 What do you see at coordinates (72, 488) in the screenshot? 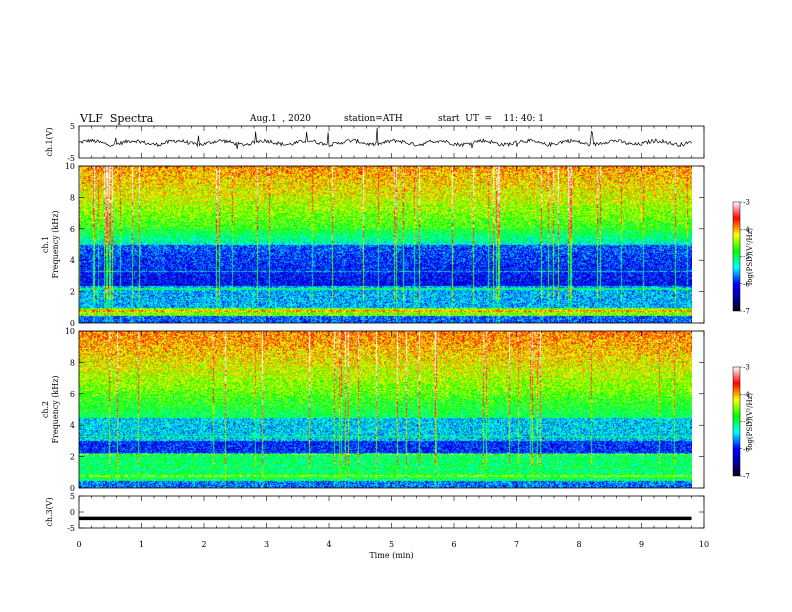
I see `ch2-ytick-label: 0` at bounding box center [72, 488].